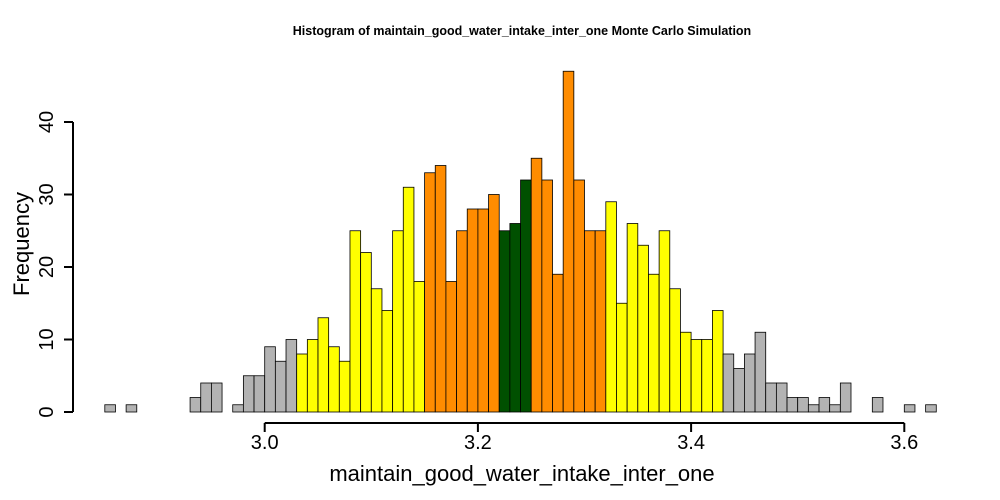 This screenshot has height=500, width=1000. What do you see at coordinates (47, 267) in the screenshot?
I see `y-tick-label: 20` at bounding box center [47, 267].